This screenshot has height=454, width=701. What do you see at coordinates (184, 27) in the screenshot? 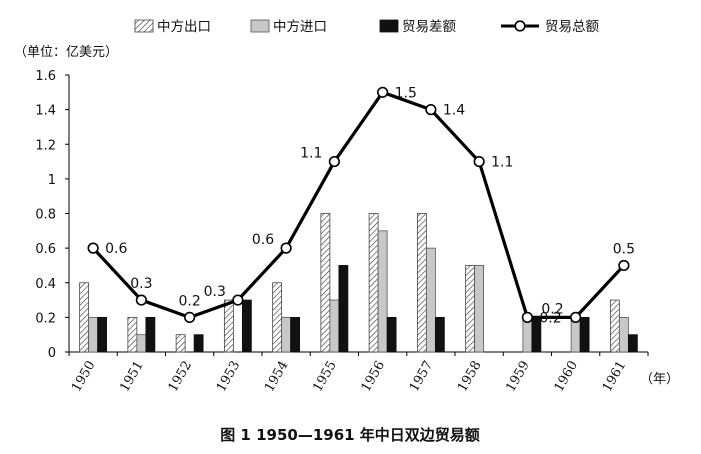
I see `legend-label: 中方出口` at bounding box center [184, 27].